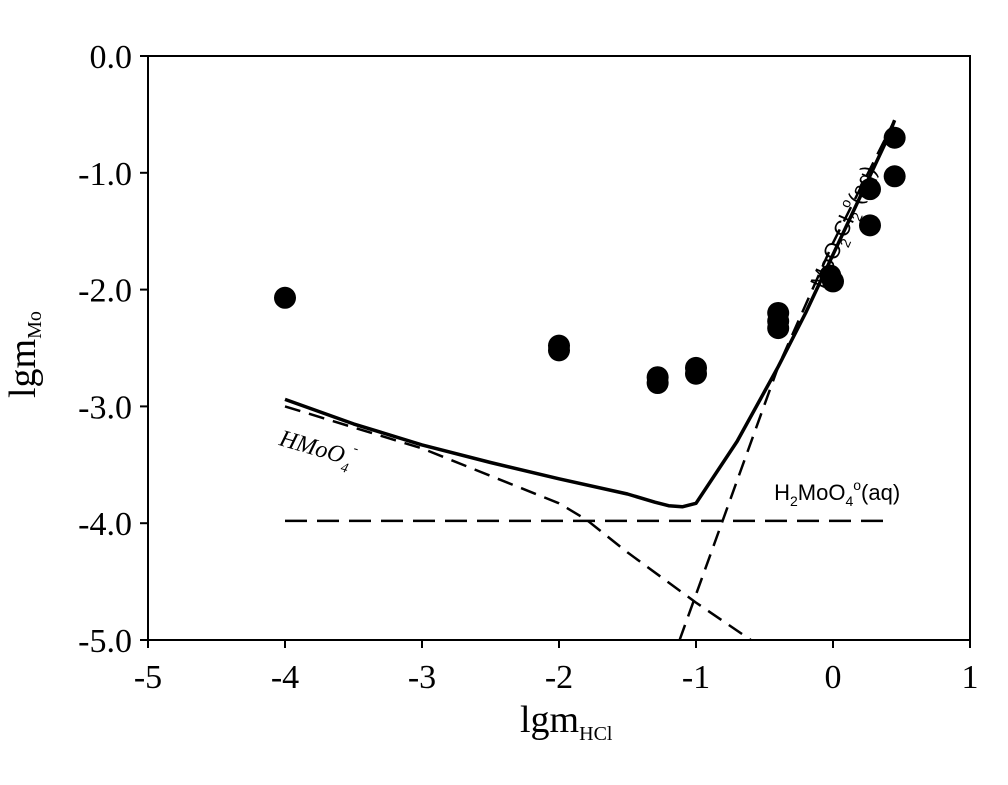 The image size is (1008, 785). What do you see at coordinates (696, 677) in the screenshot?
I see `x-tick-label: -1` at bounding box center [696, 677].